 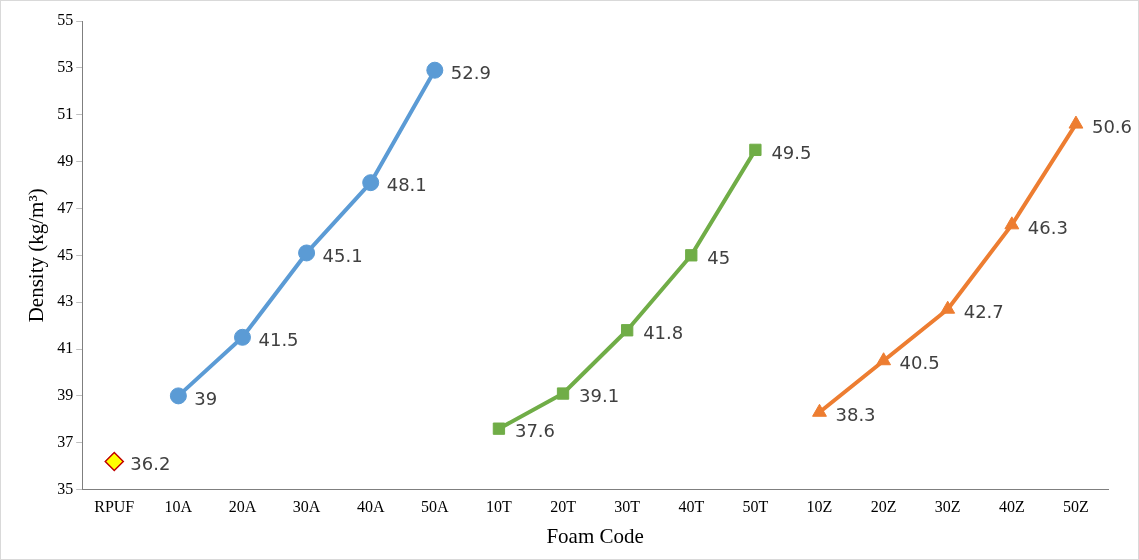 I want to click on x-tick-label: 10A, so click(x=178, y=507).